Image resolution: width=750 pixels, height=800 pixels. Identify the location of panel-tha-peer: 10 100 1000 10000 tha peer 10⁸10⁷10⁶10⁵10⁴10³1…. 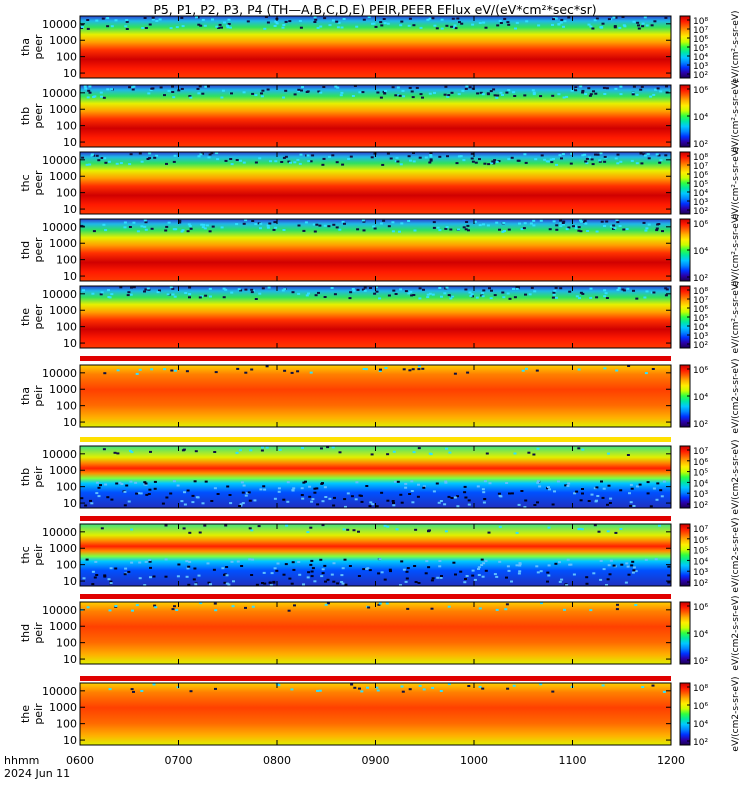
(380, 46).